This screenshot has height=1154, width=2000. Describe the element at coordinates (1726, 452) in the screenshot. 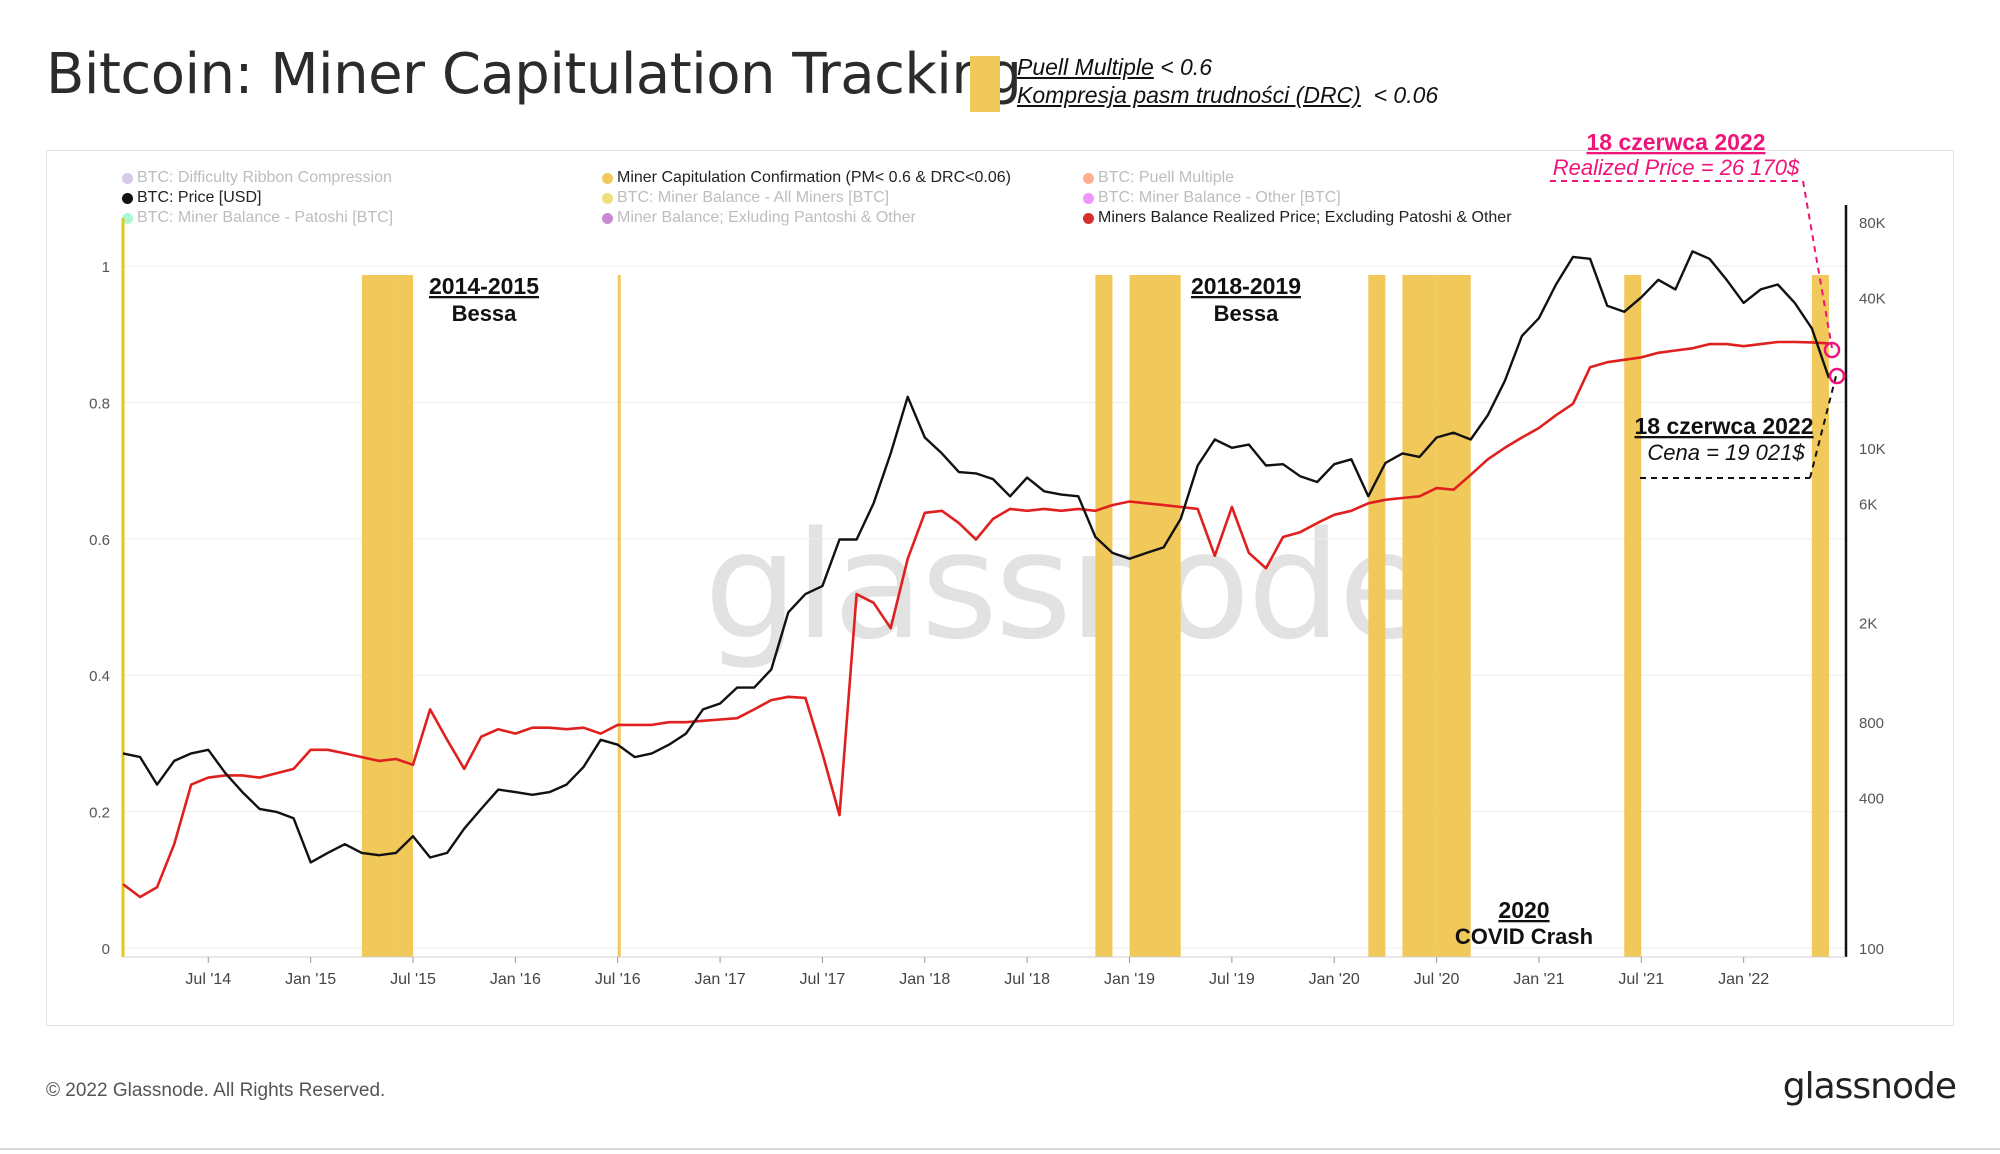

I see `annotation-price-value: Cena = 19 021$` at that location.